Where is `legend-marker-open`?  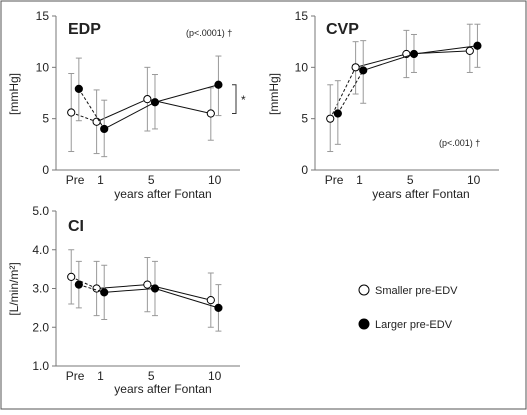 legend-marker-open is located at coordinates (364, 290).